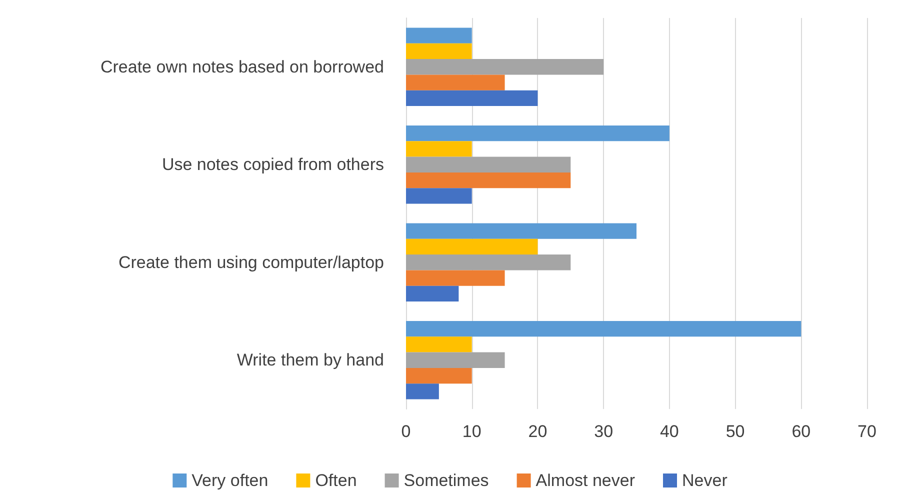 The image size is (900, 502). What do you see at coordinates (273, 164) in the screenshot?
I see `y-tick-label: Use notes copied from others` at bounding box center [273, 164].